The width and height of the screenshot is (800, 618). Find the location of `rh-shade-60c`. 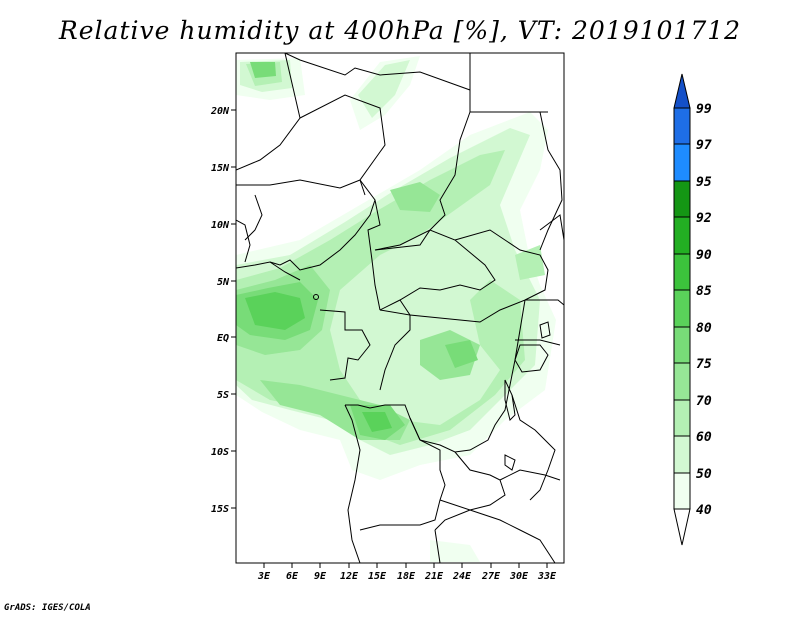

rh-shade-60c is located at coordinates (530, 262).